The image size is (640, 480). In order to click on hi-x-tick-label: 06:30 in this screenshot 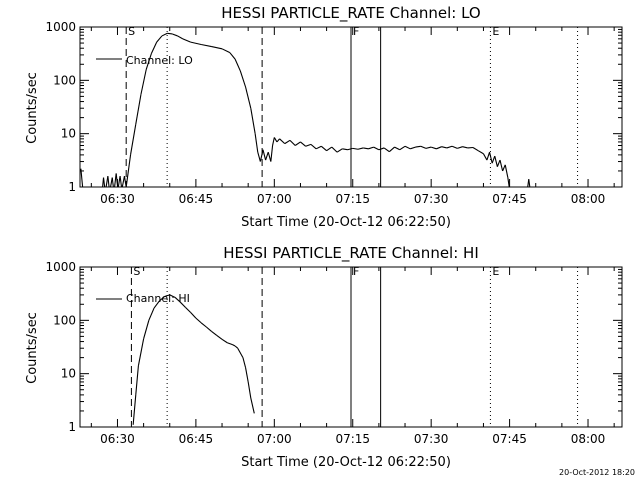, I will do `click(117, 439)`.